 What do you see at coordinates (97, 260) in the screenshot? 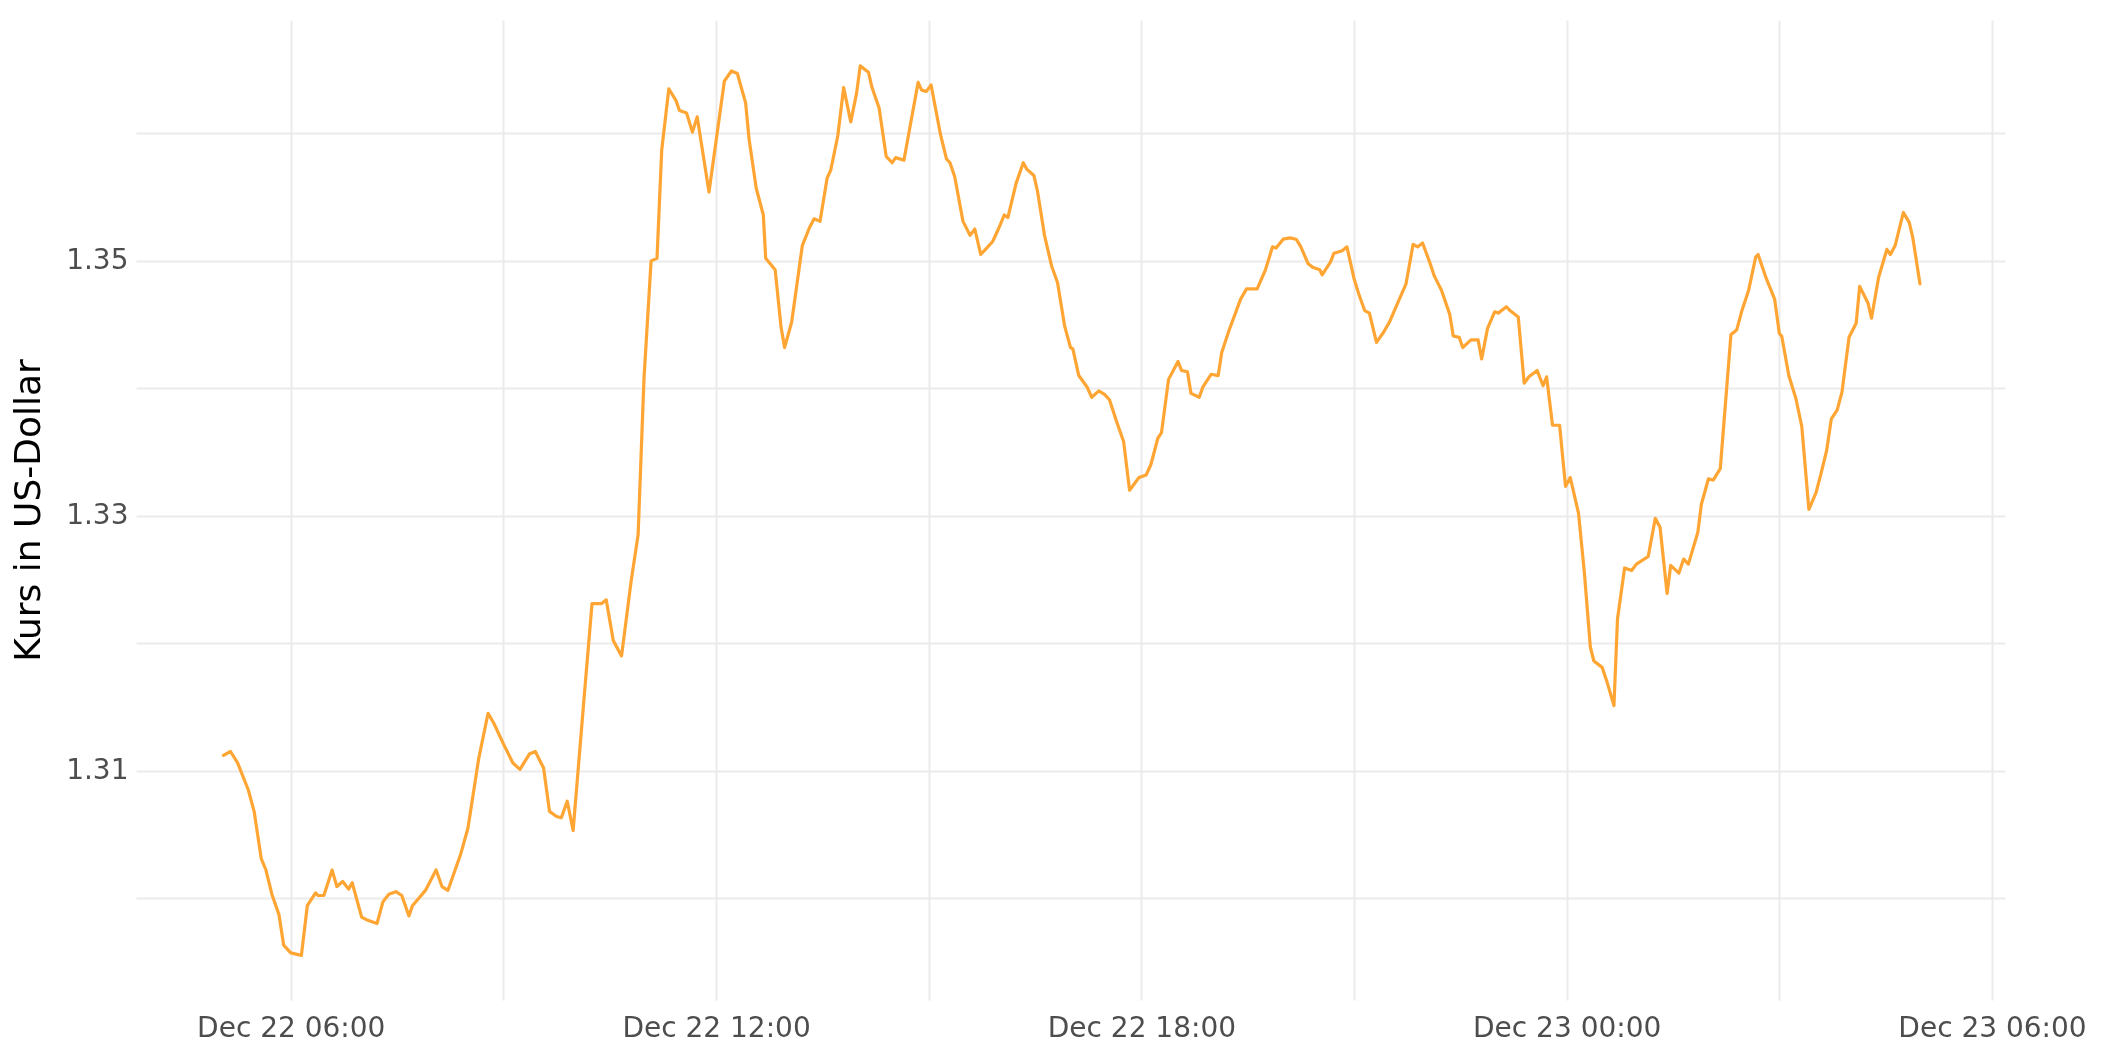
I see `y-tick-label: 1.35` at bounding box center [97, 260].